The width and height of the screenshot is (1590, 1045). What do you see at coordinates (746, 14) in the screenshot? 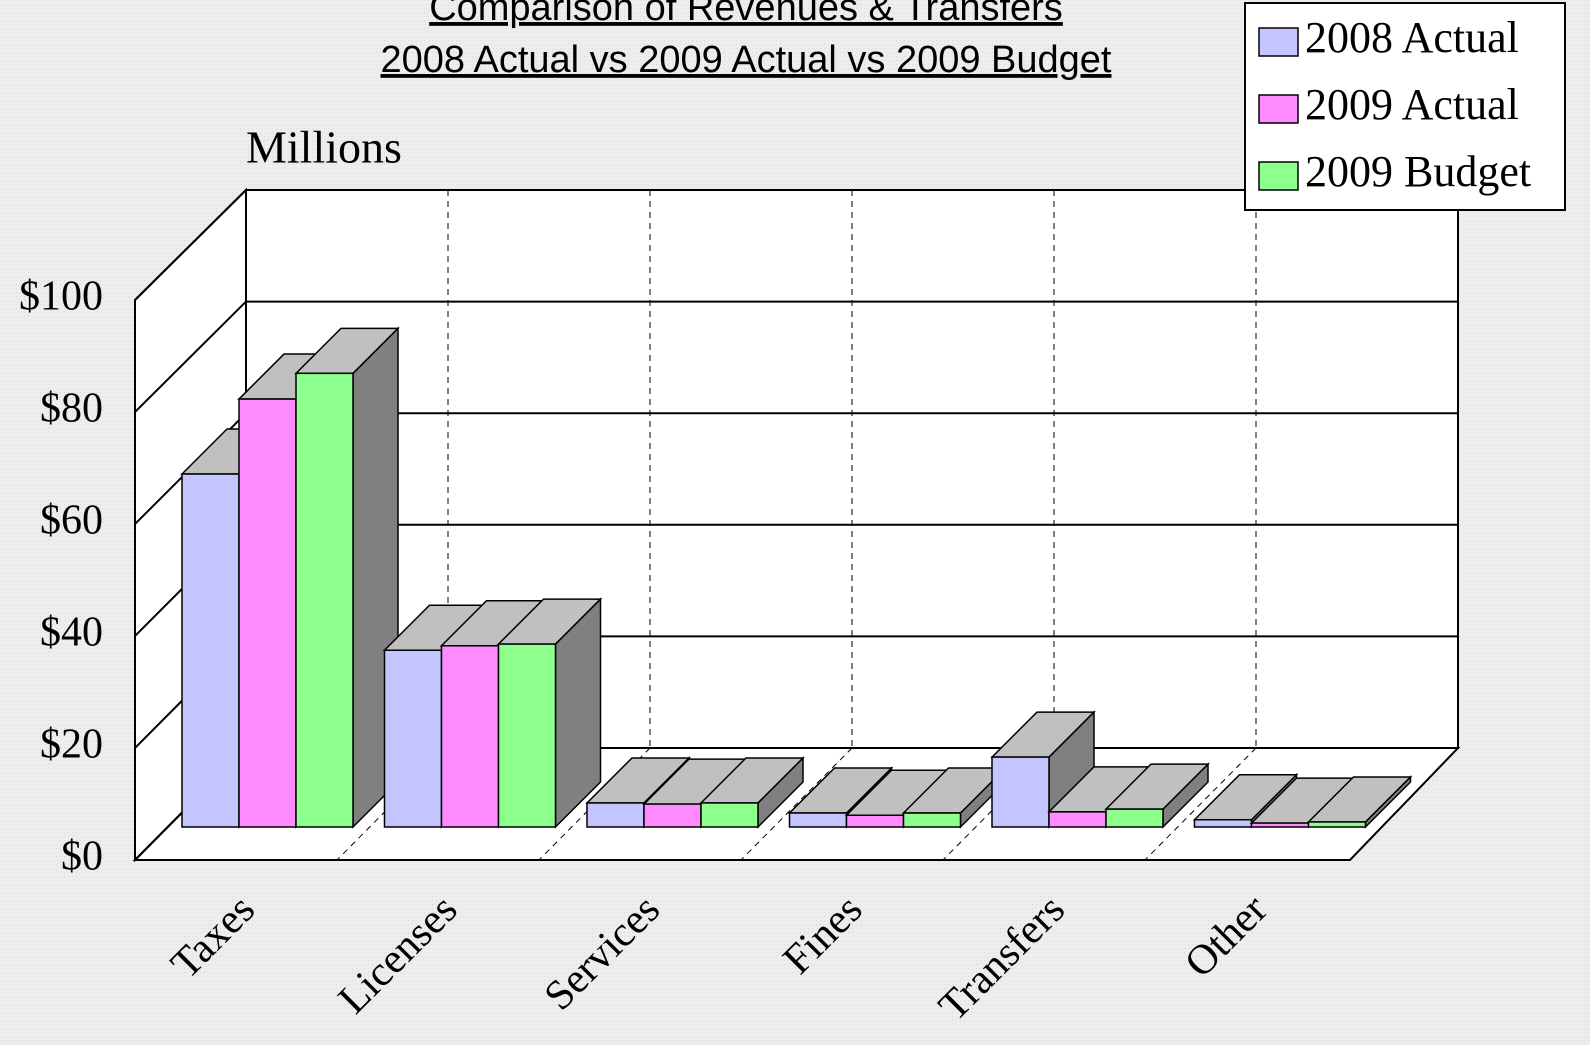
I see `chart-title: Comparison of Revenues & Transfers` at bounding box center [746, 14].